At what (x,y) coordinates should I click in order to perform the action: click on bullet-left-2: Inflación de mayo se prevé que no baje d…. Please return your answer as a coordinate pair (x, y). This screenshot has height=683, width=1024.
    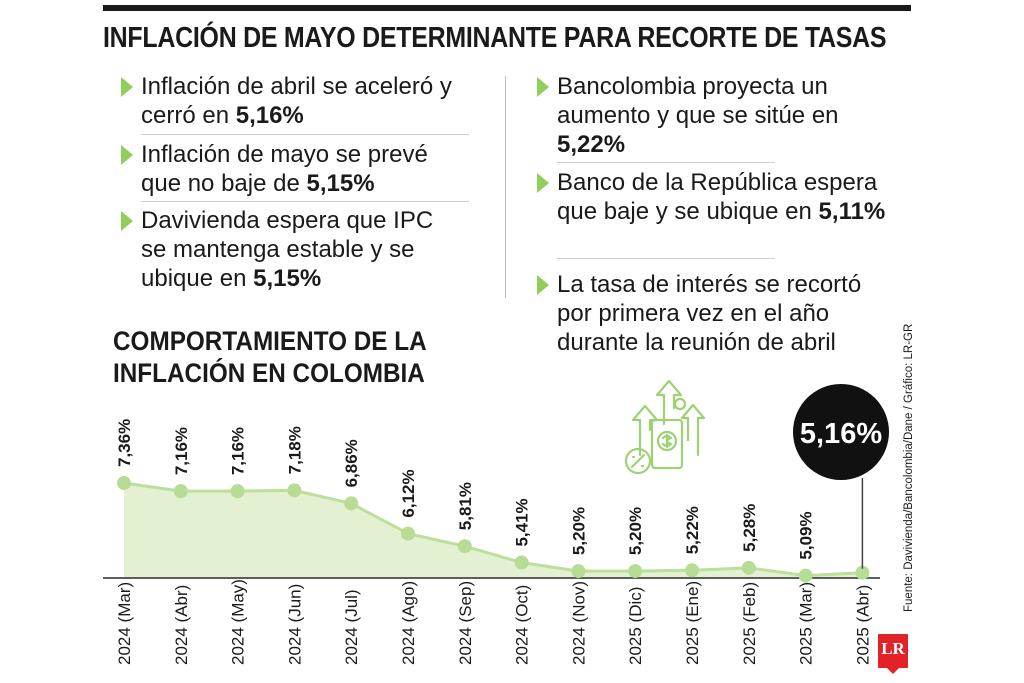
    Looking at the image, I should click on (281, 169).